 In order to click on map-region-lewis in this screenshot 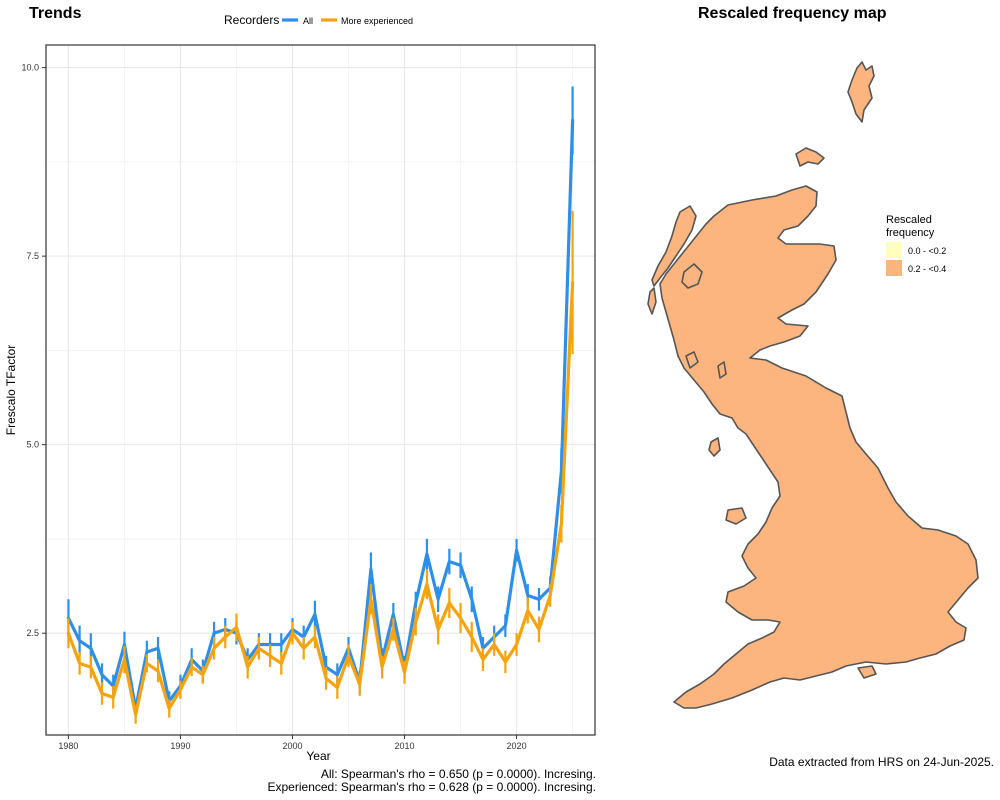, I will do `click(674, 246)`.